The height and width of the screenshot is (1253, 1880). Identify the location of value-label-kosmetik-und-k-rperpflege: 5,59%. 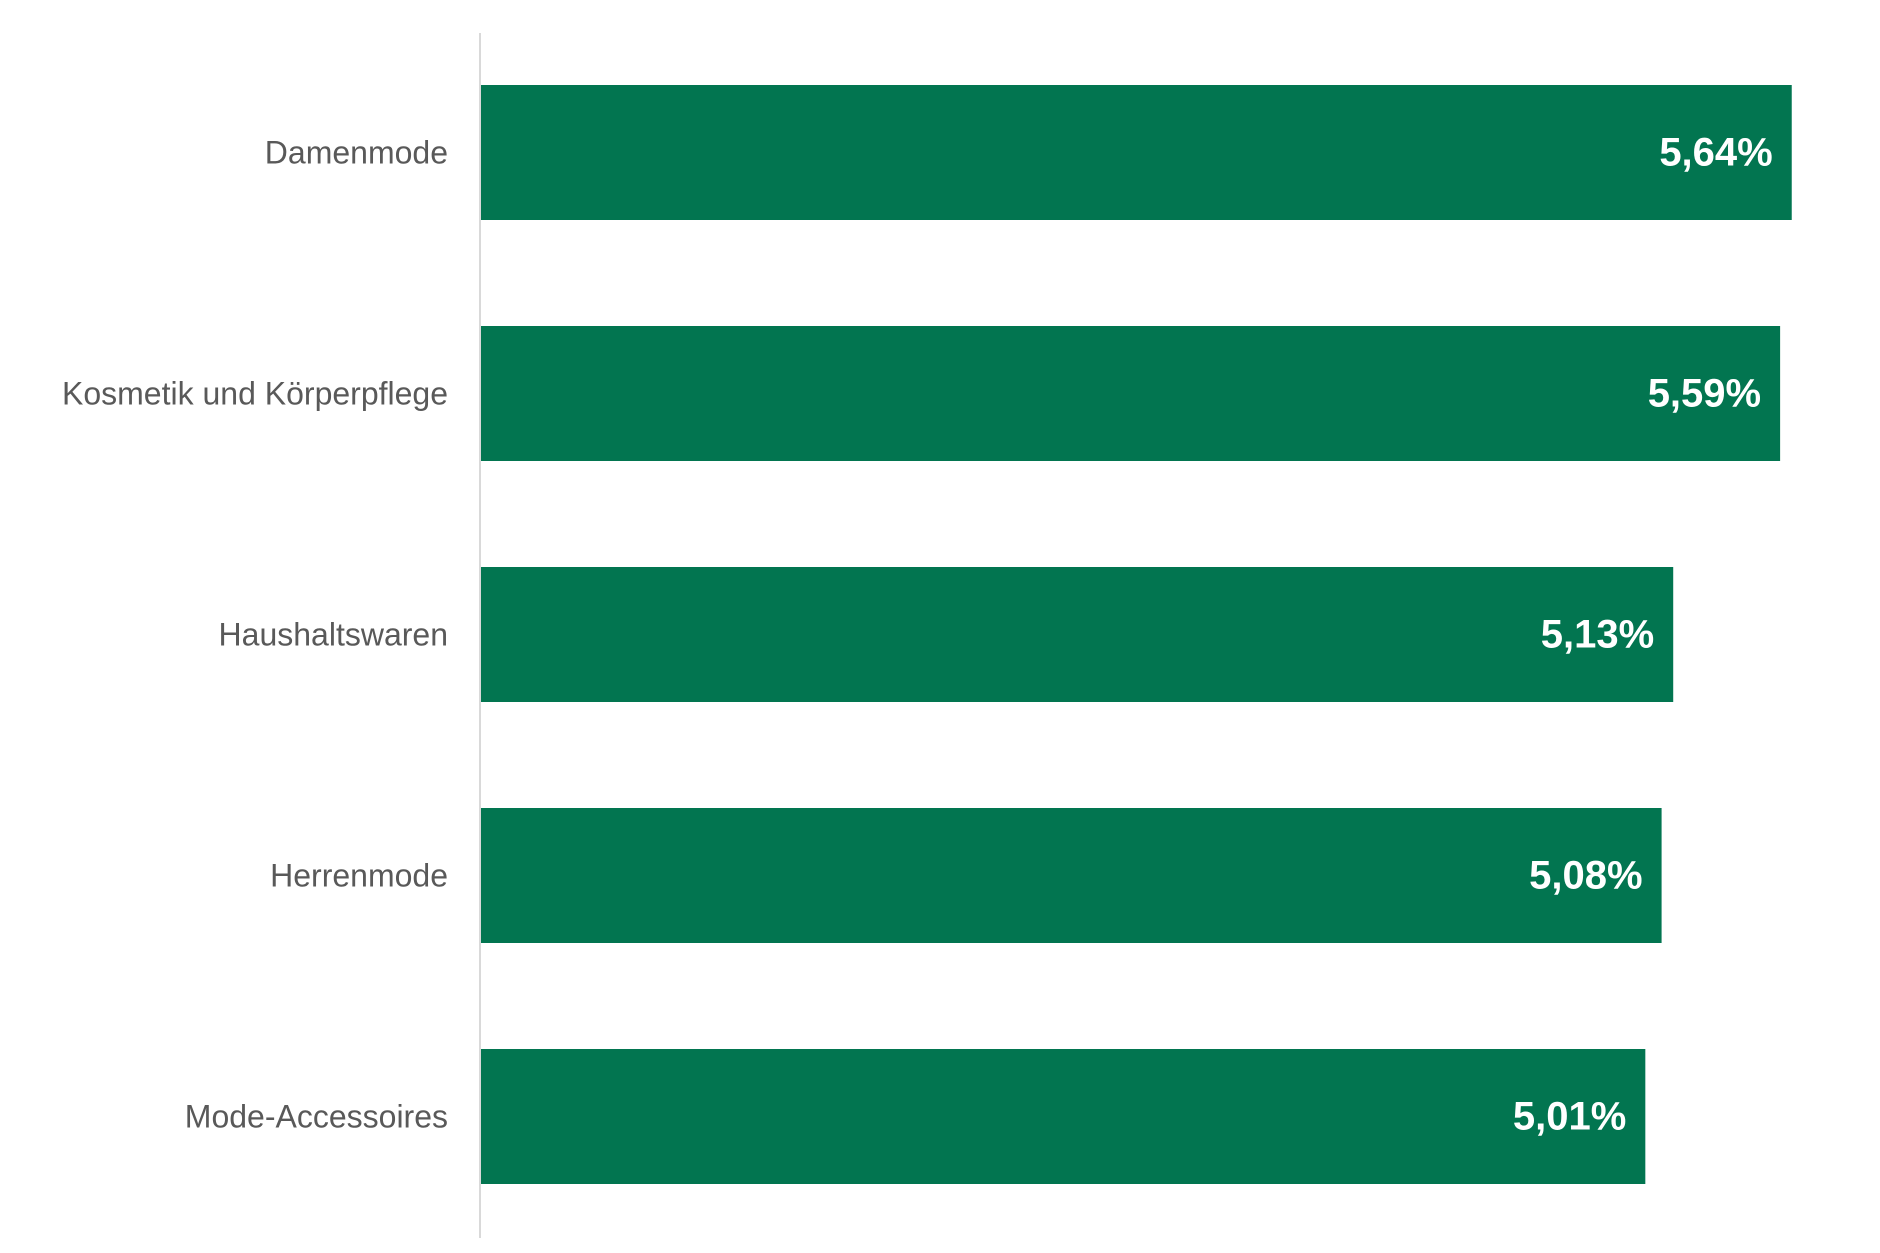
(1704, 394).